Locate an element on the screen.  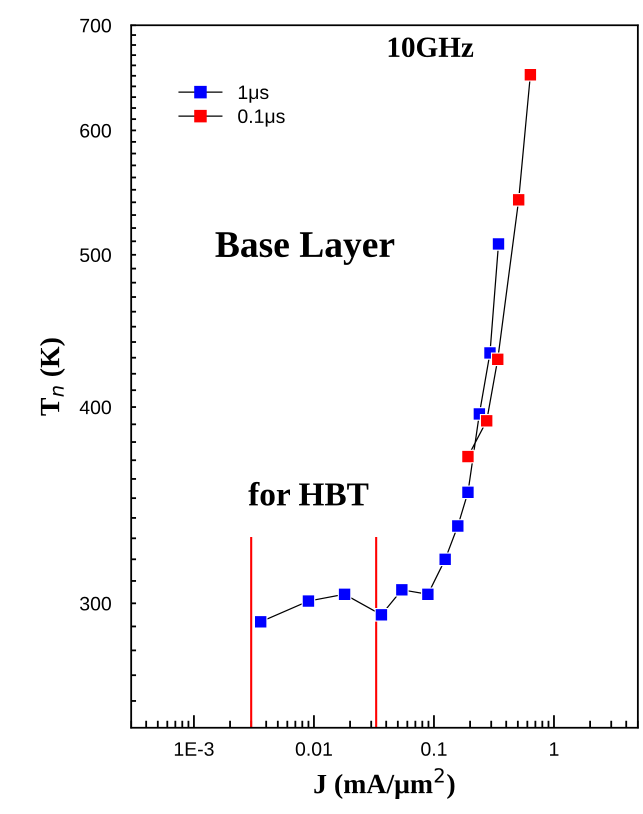
x-tick-label: 1E-3 is located at coordinates (194, 749).